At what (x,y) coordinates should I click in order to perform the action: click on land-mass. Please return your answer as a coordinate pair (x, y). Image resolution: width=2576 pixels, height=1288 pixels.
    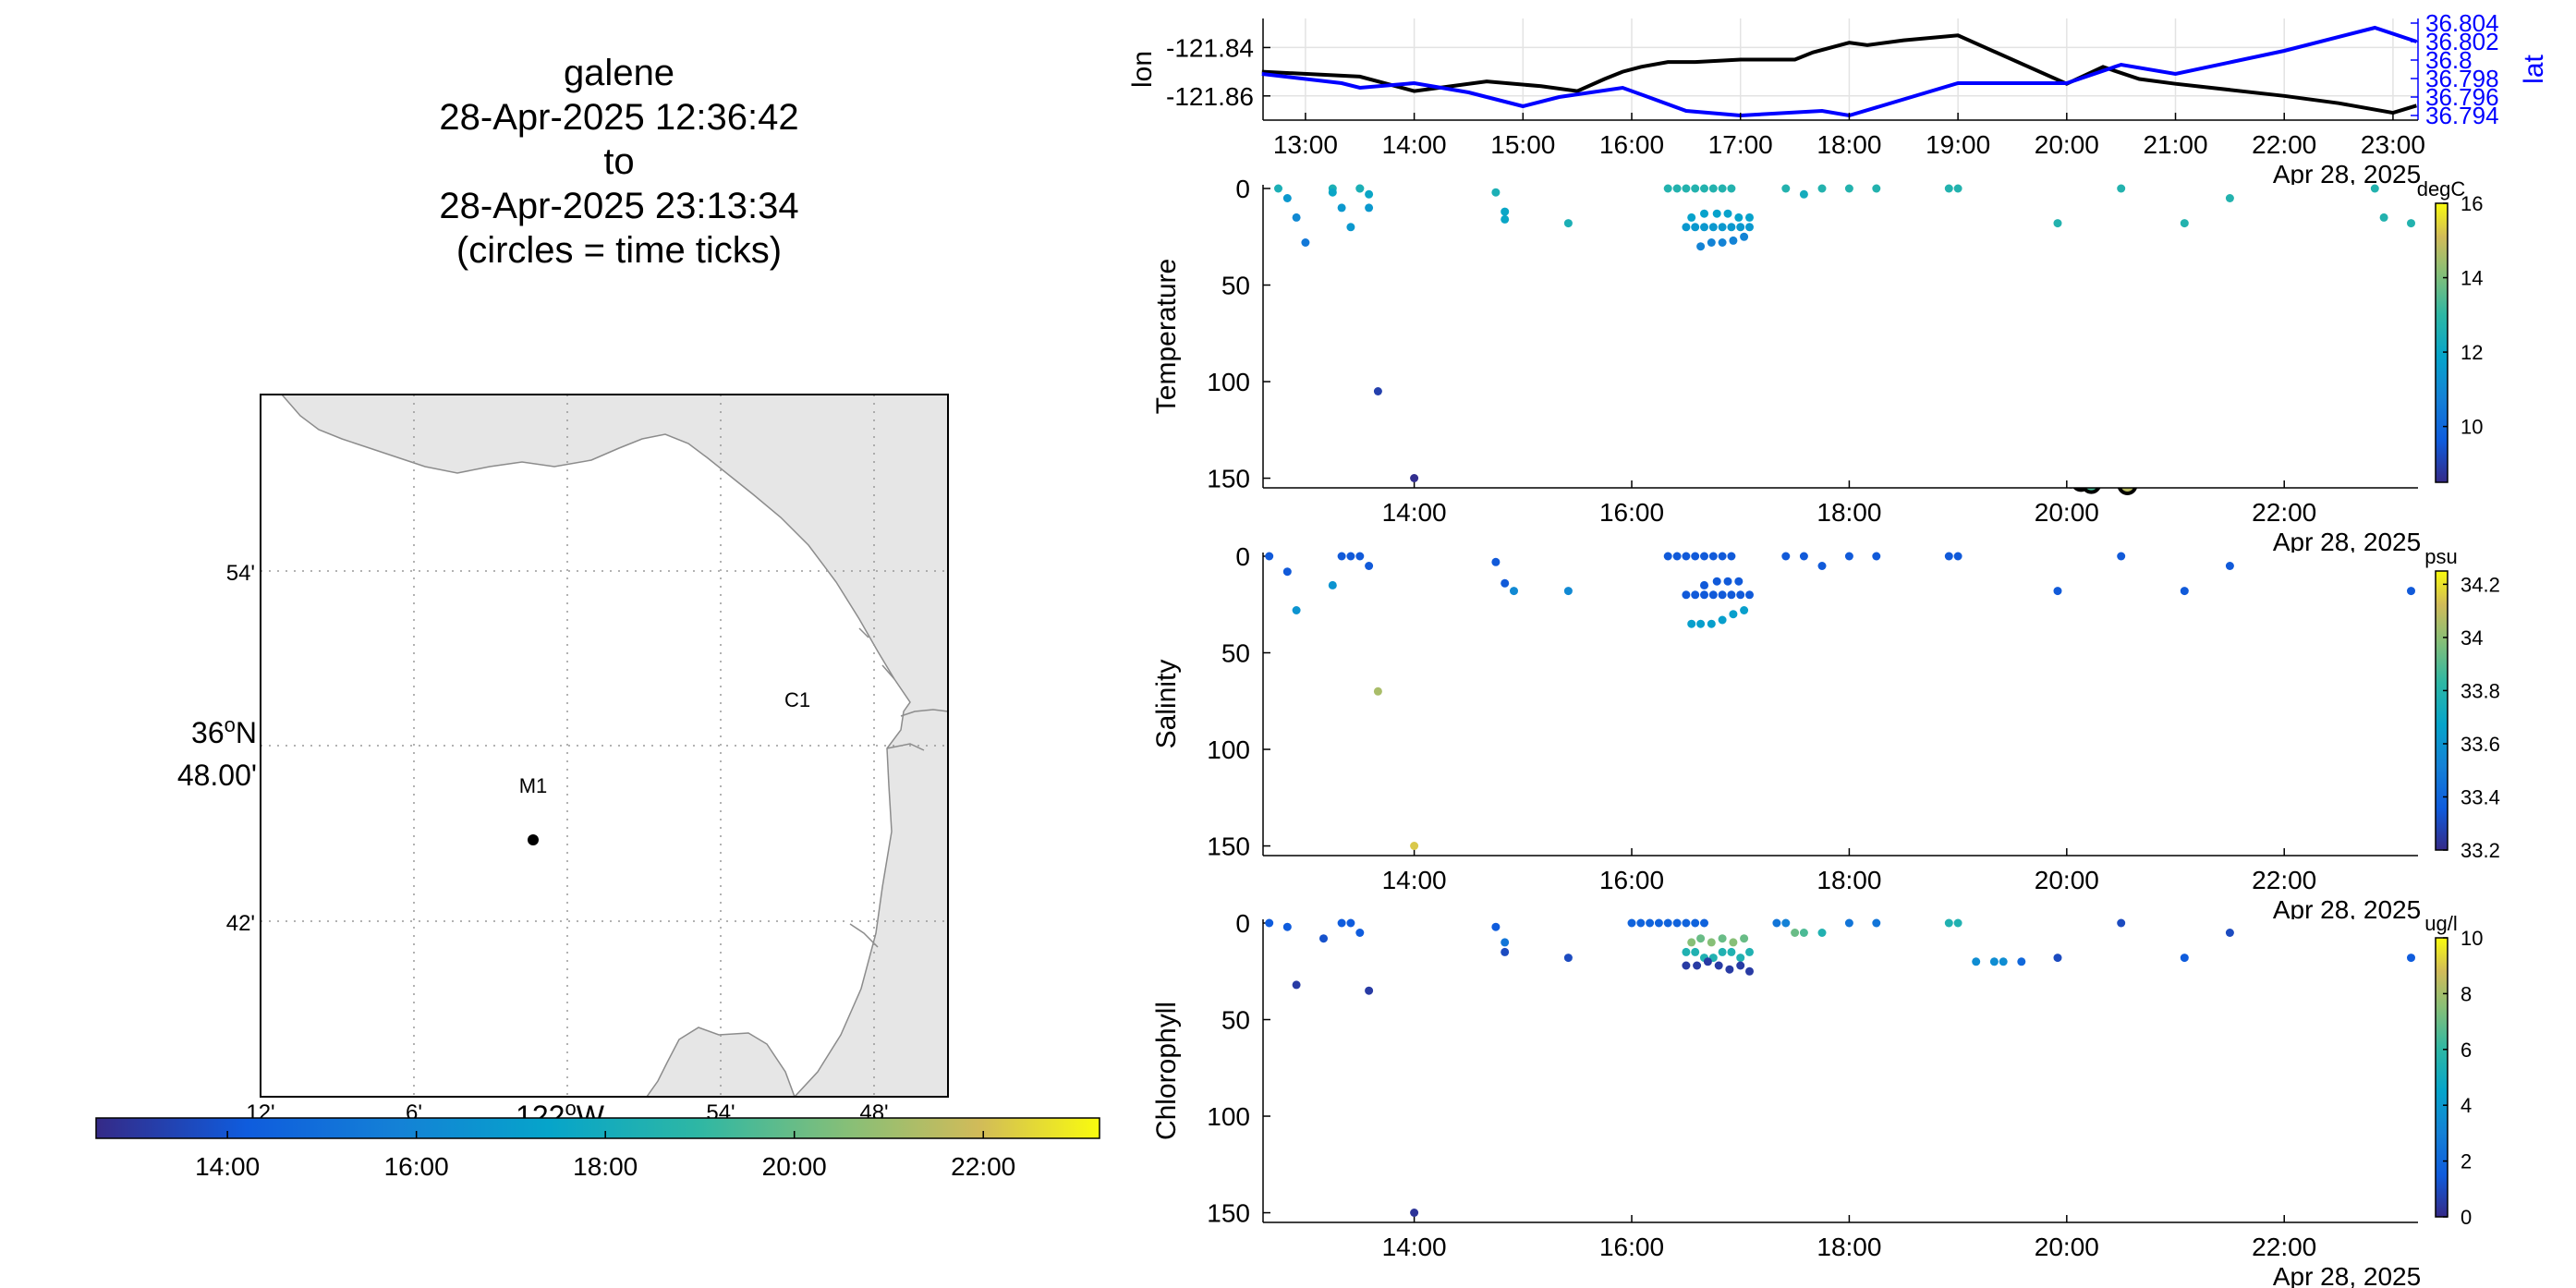
    Looking at the image, I should click on (614, 746).